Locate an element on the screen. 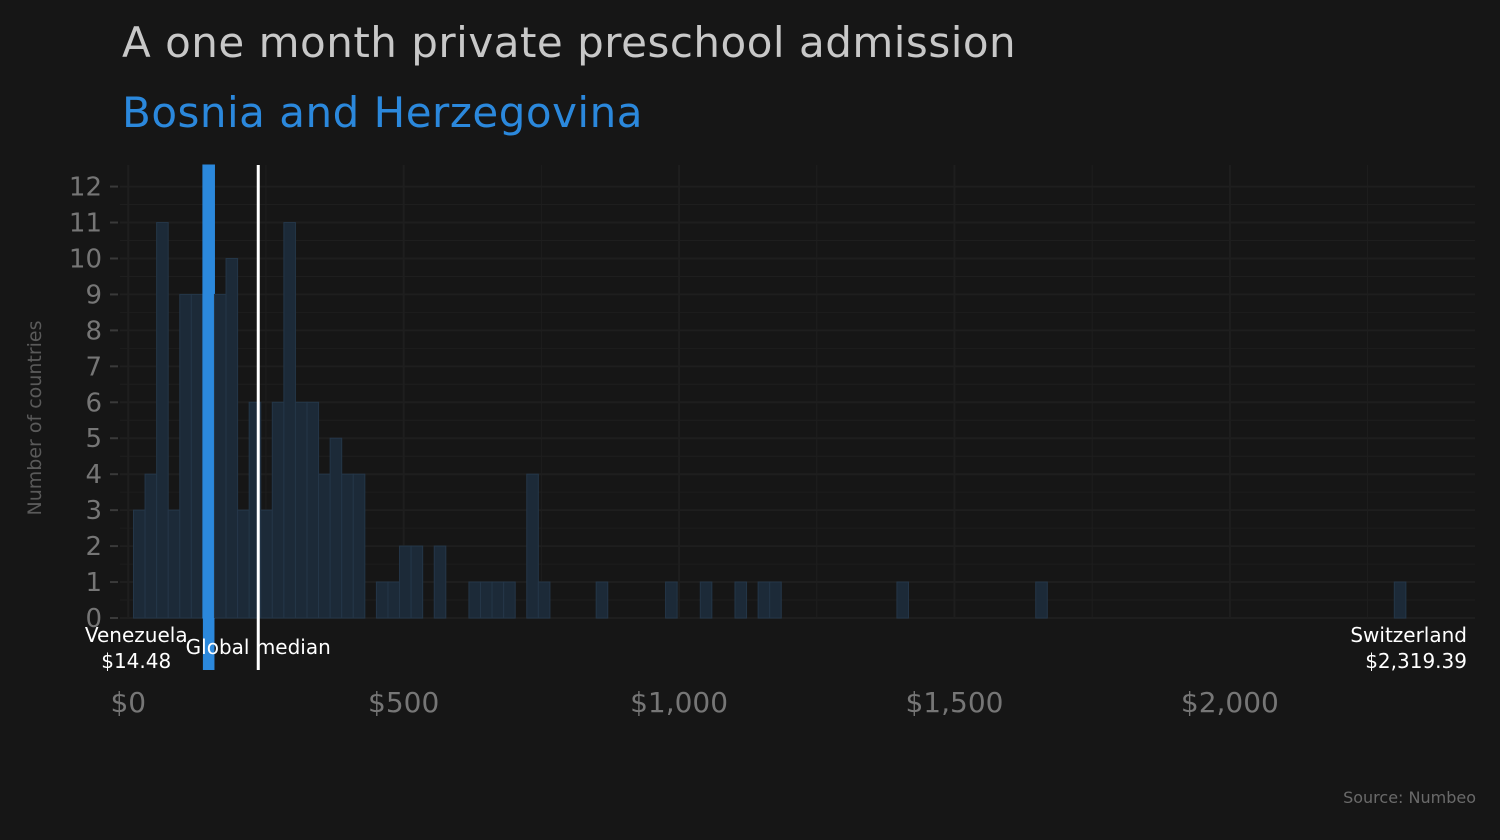 The width and height of the screenshot is (1500, 840). y-tick-label: 6 is located at coordinates (93, 403).